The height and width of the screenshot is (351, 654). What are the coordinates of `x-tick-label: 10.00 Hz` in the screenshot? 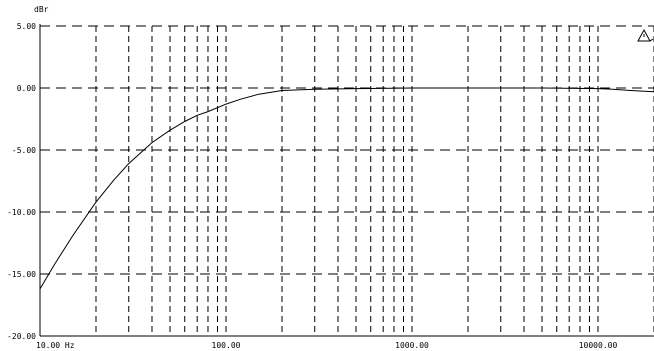 It's located at (55, 345).